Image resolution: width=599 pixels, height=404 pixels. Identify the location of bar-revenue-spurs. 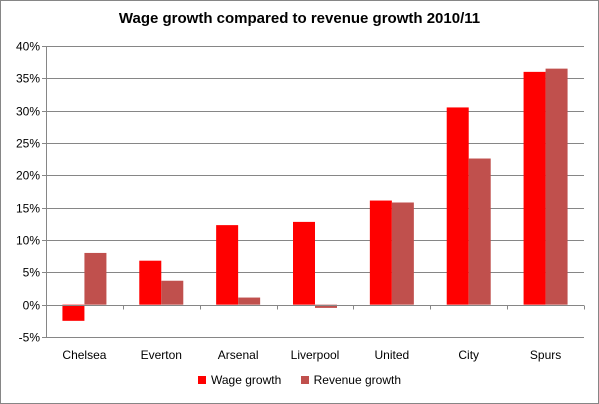
(556, 186).